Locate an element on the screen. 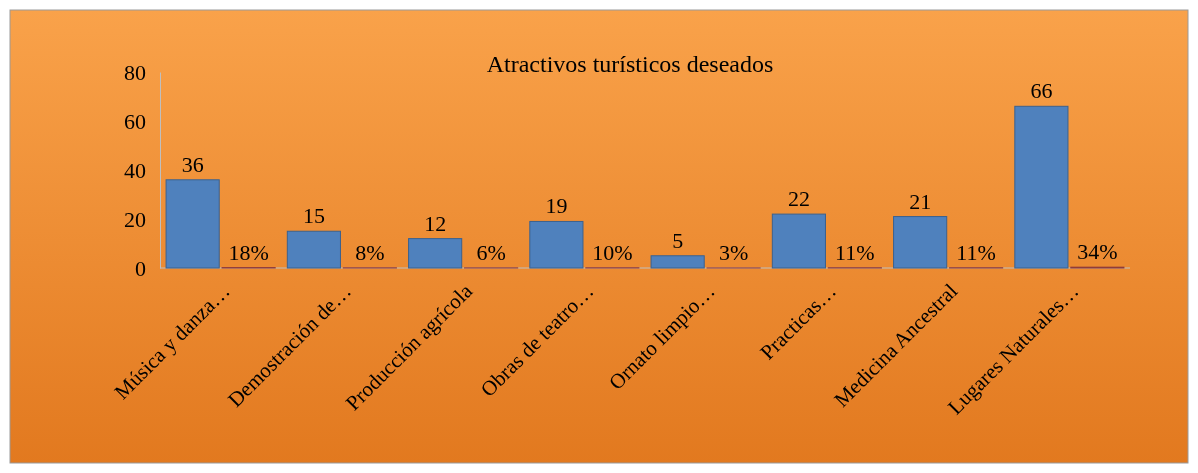 The width and height of the screenshot is (1198, 473). data-label: 22 is located at coordinates (798, 199).